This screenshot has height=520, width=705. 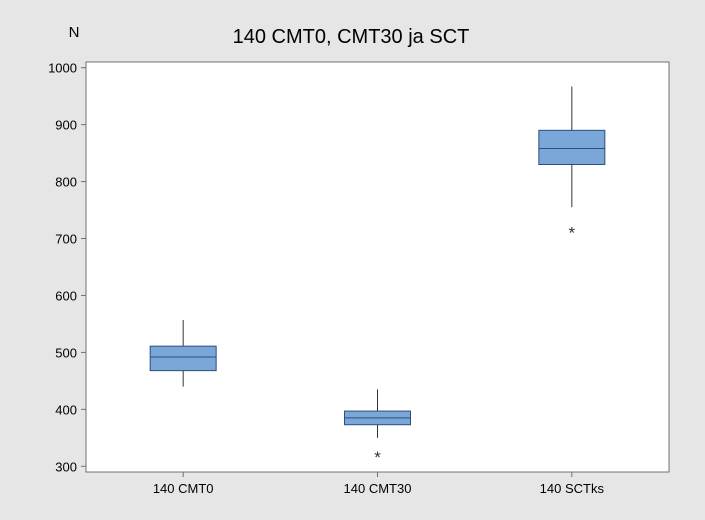 What do you see at coordinates (66, 352) in the screenshot?
I see `y-tick-label: 500` at bounding box center [66, 352].